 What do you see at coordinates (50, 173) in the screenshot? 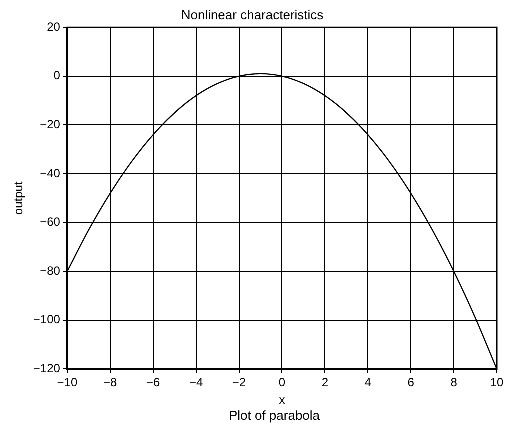
I see `y-tick-label: −40` at bounding box center [50, 173].